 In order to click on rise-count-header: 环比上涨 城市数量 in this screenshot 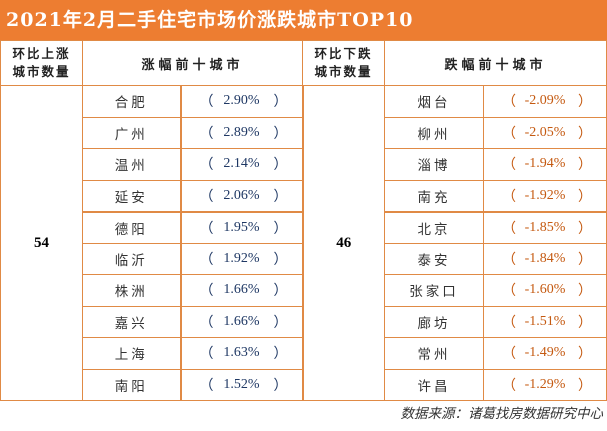, I will do `click(41, 63)`.